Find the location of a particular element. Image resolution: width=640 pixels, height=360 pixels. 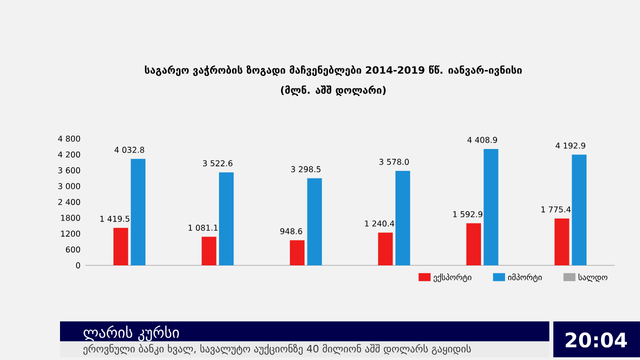

y-tick-label: 3 600 is located at coordinates (69, 170).